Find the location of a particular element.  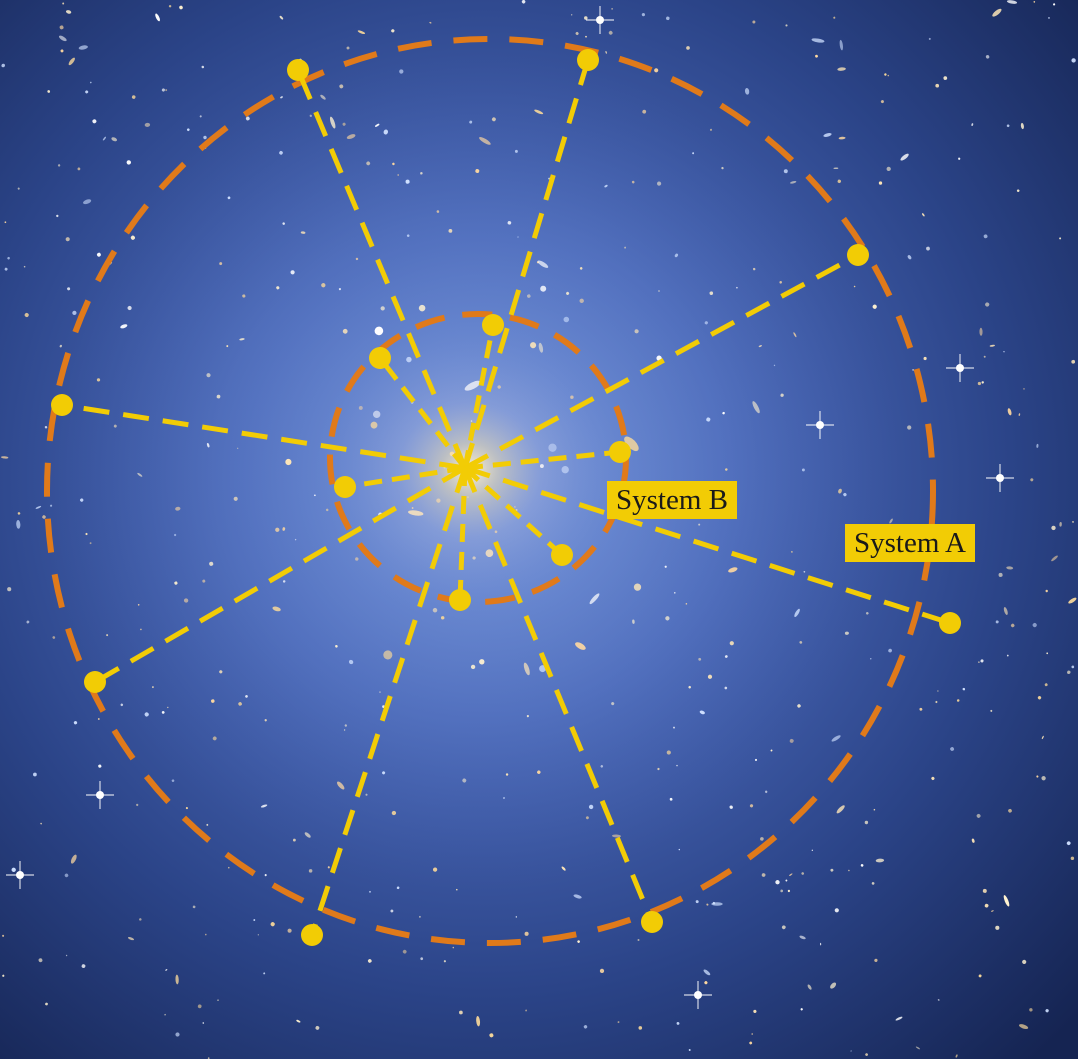

bright-star-icon is located at coordinates (960, 368).